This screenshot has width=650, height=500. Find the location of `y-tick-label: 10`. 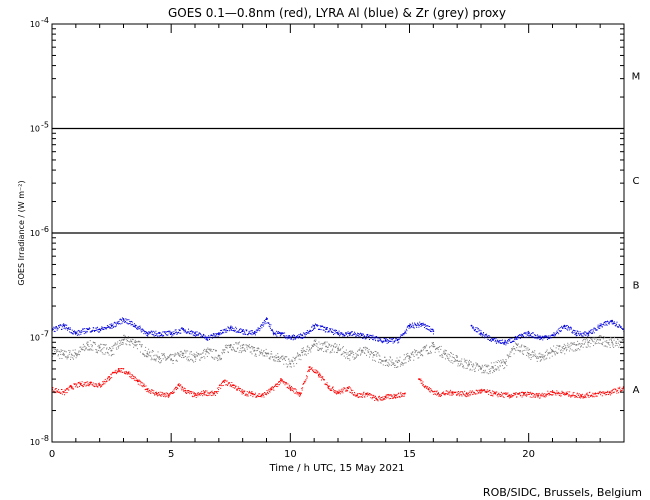

y-tick-label: 10 is located at coordinates (35, 442).